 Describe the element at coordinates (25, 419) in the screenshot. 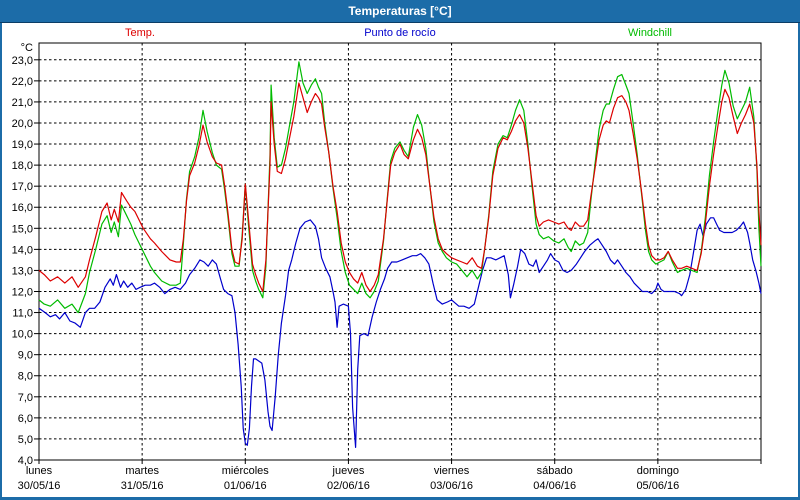

I see `svg-text: 6,0` at that location.